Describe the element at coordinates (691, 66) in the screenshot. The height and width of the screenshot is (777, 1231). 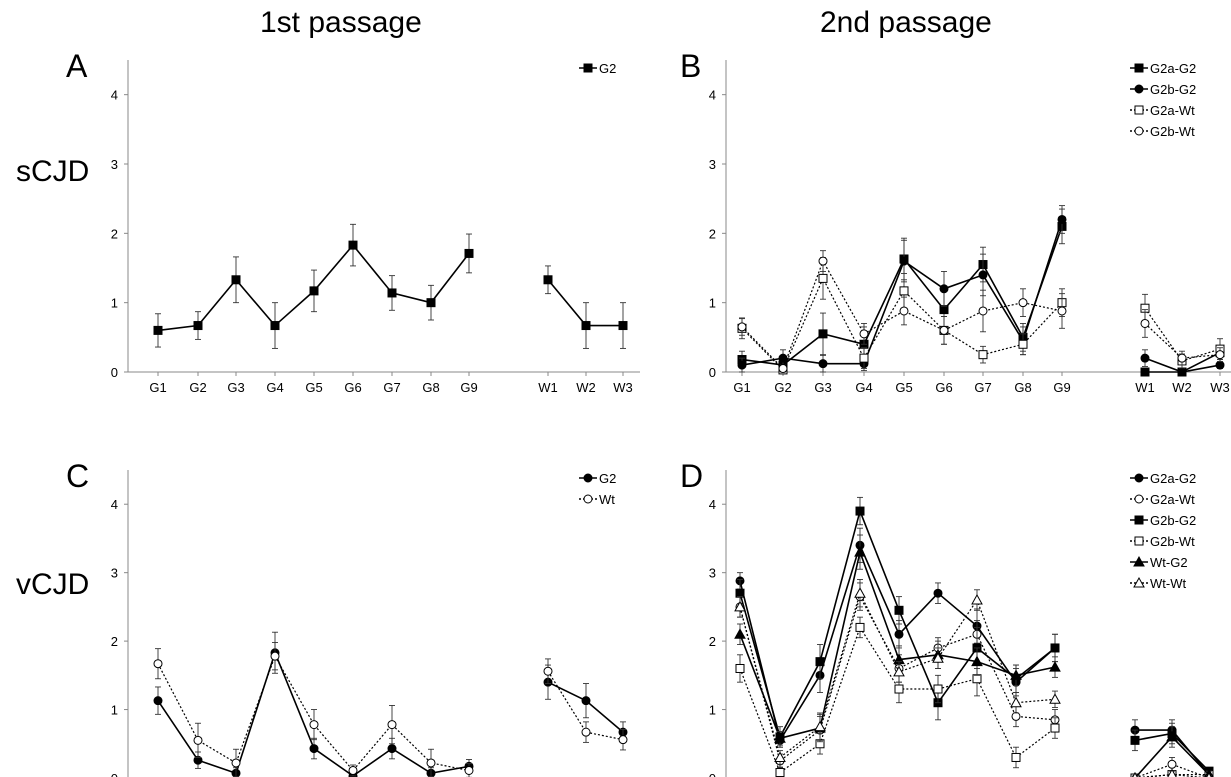
I see `panel-letter-b: B` at that location.